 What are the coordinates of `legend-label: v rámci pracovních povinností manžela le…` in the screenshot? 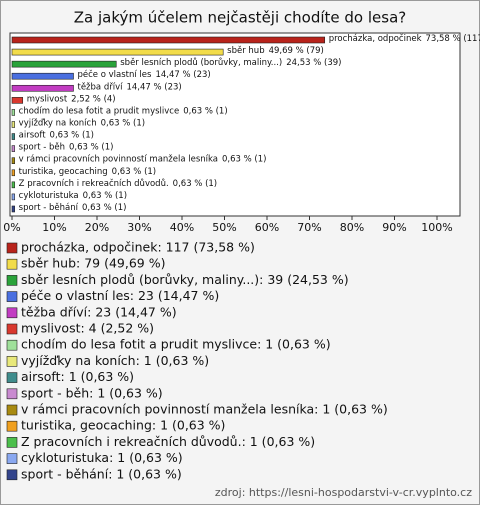 It's located at (204, 409).